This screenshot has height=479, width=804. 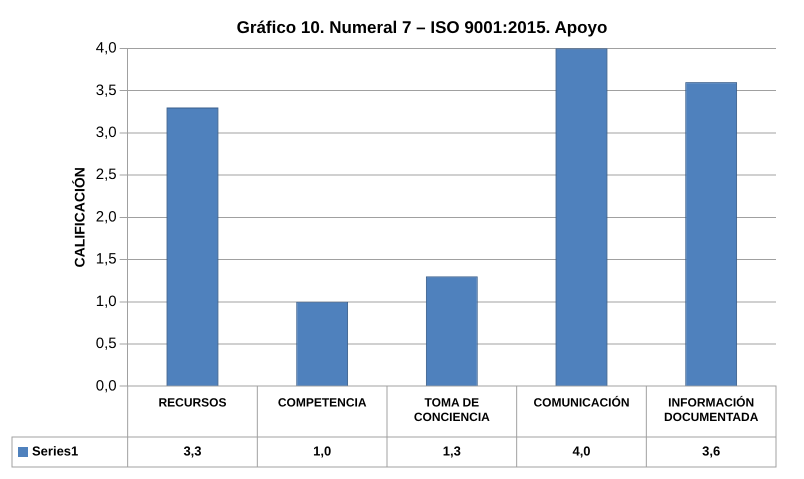 I want to click on chart-title: Gráfico 10. Numeral 7 – ISO 9001:2015. Apoyo, so click(x=422, y=27).